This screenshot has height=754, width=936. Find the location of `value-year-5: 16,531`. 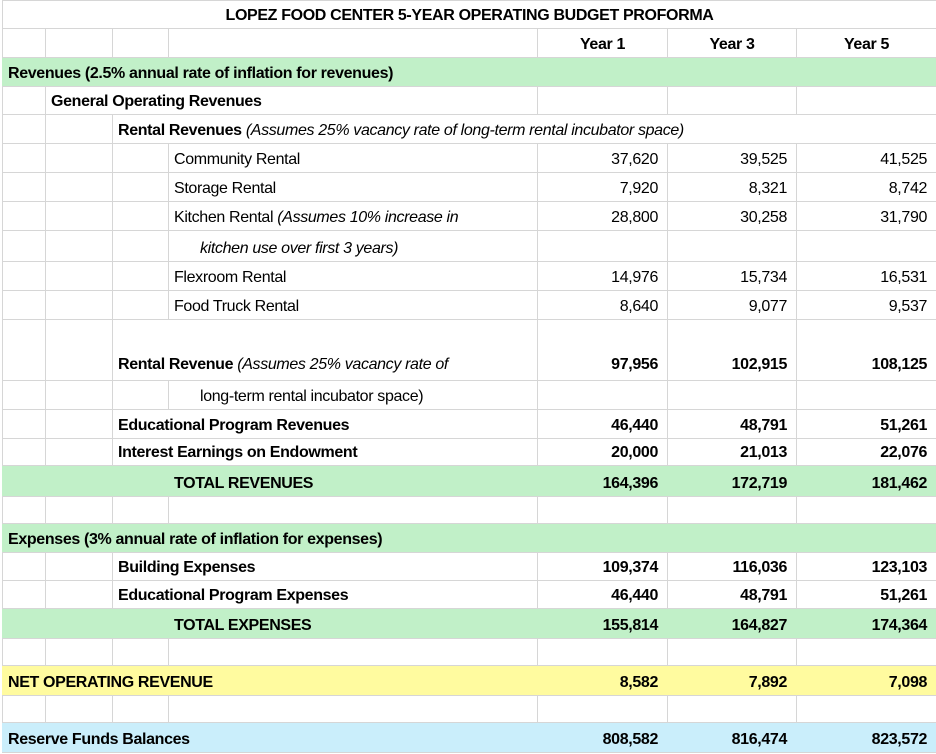

value-year-5: 16,531 is located at coordinates (865, 276).